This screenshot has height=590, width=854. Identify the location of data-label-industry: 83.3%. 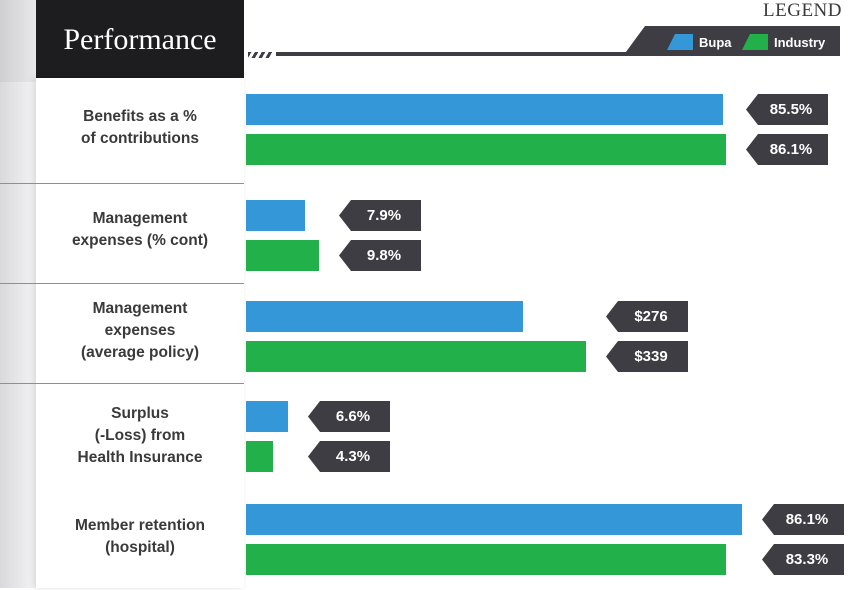
(803, 559).